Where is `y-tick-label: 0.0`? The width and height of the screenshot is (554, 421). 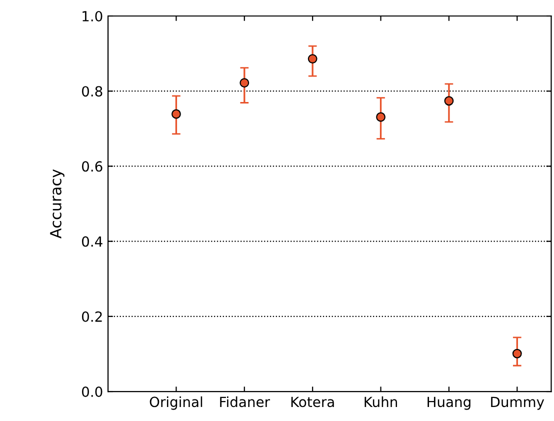
y-tick-label: 0.0 is located at coordinates (92, 392).